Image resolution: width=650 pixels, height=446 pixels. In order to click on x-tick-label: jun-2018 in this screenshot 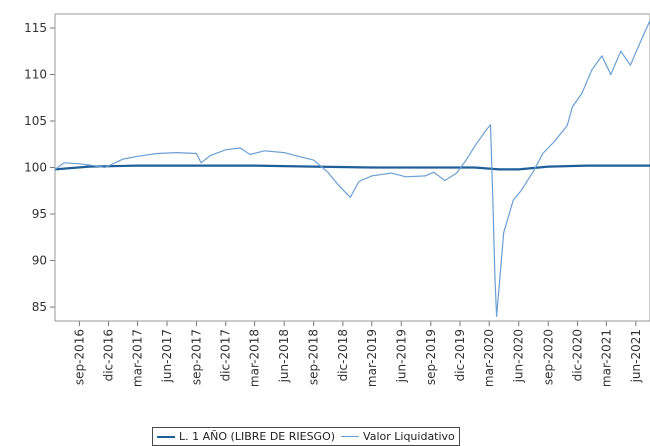, I will do `click(284, 356)`.